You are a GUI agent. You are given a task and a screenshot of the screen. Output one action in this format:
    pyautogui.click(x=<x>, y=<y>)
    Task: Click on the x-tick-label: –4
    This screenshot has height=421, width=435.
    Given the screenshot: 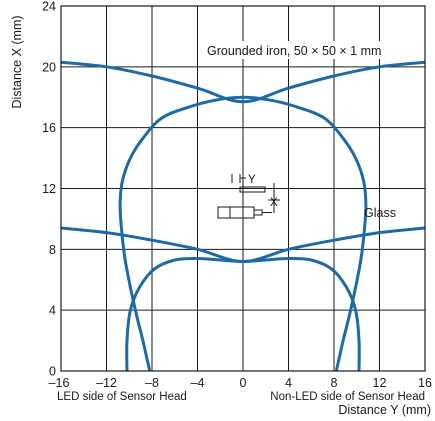 What is the action you would take?
    pyautogui.click(x=198, y=383)
    